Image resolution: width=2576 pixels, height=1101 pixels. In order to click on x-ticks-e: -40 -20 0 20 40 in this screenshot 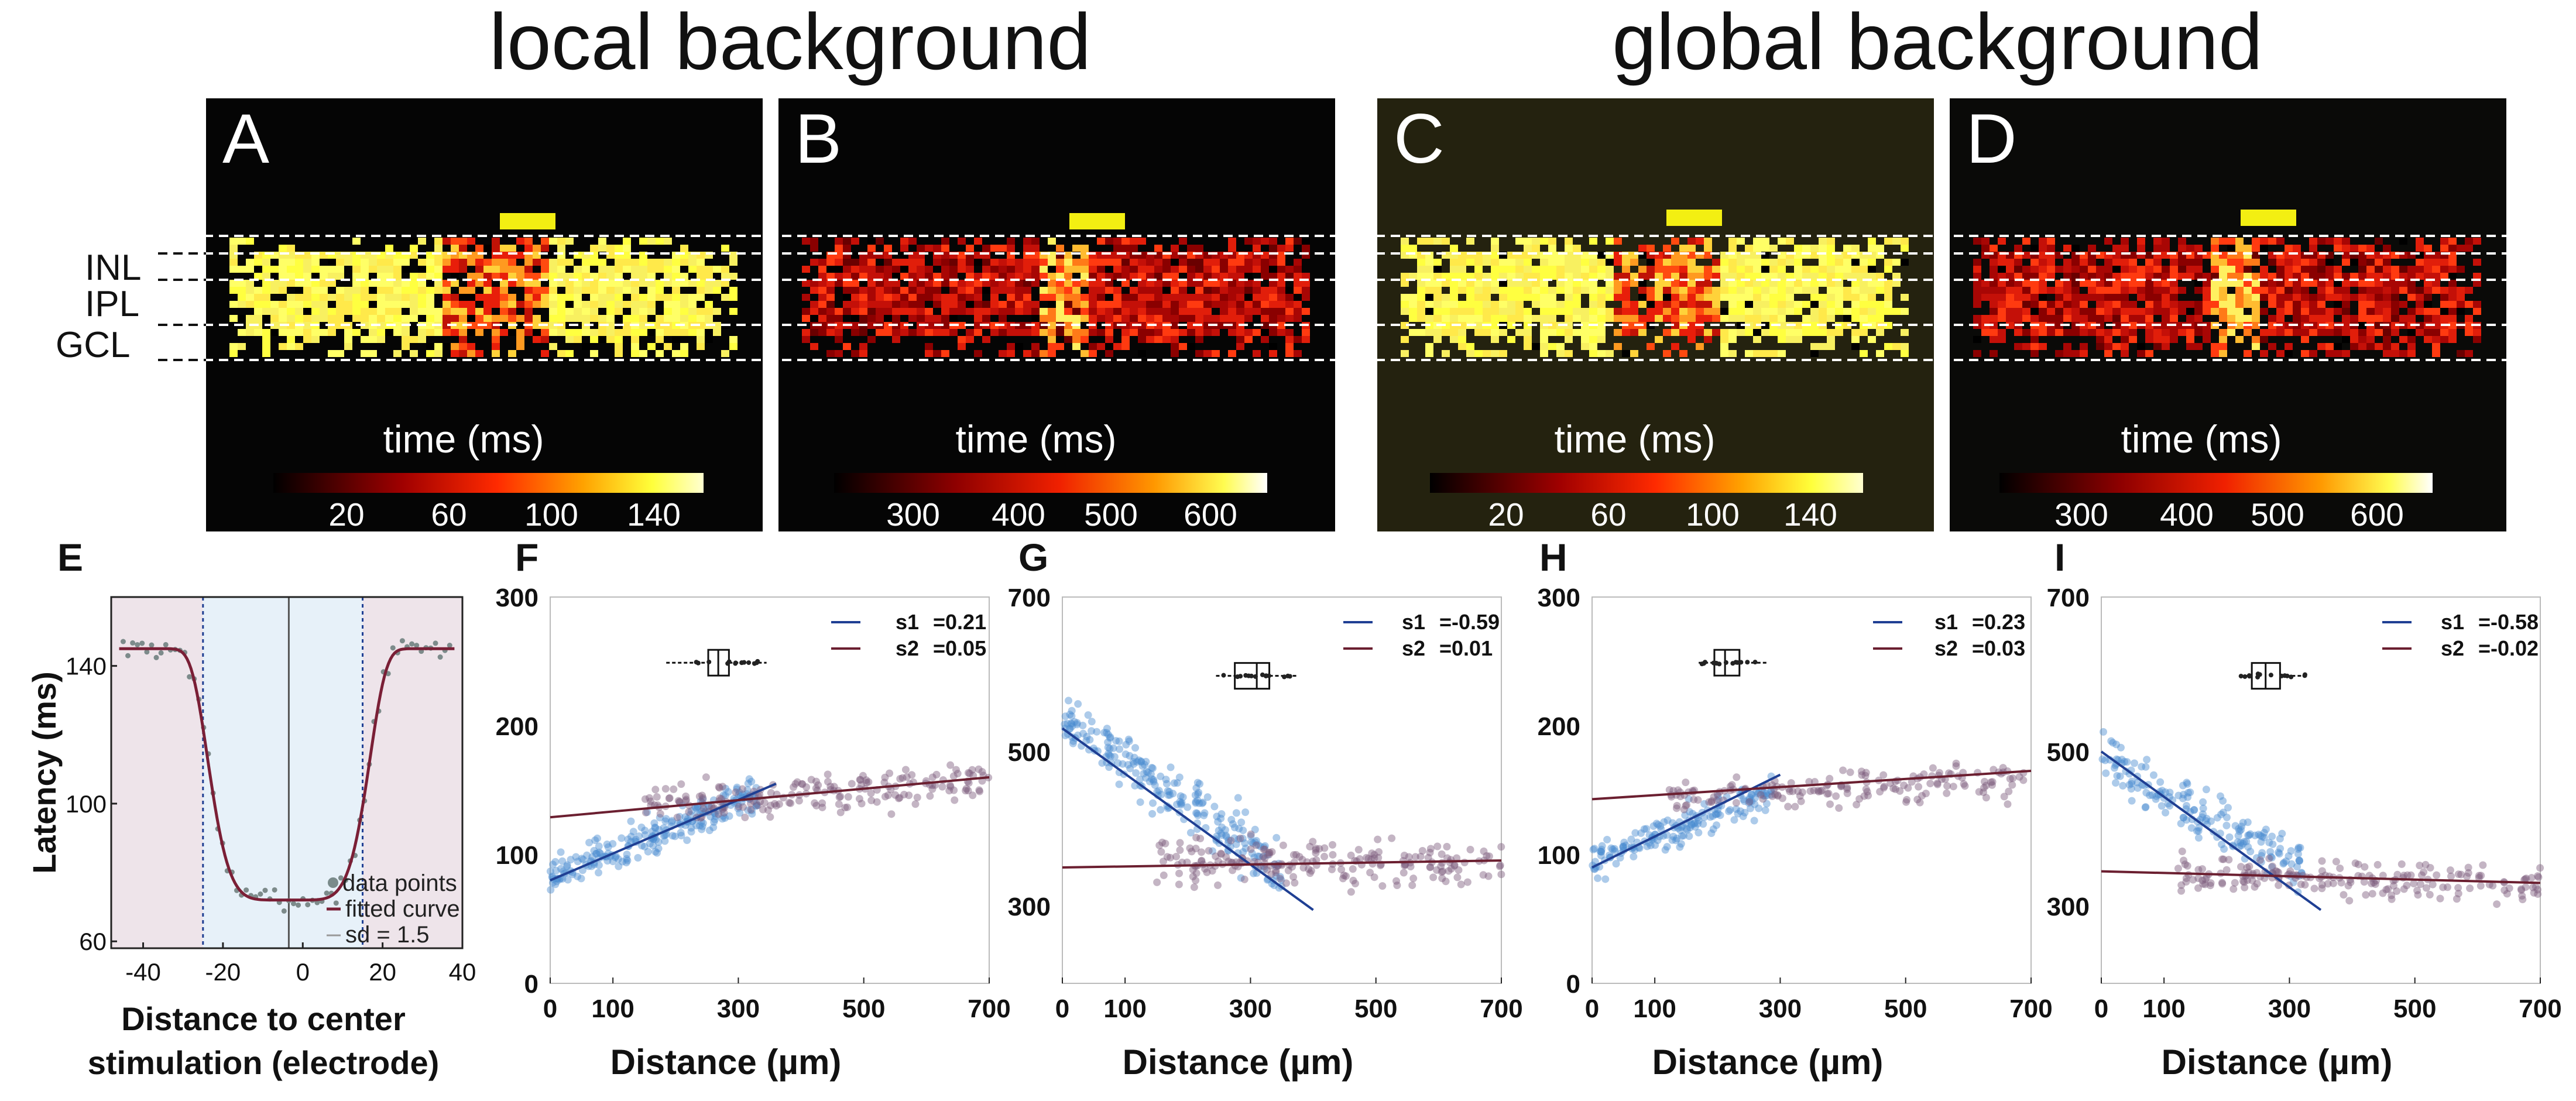, I will do `click(301, 964)`.